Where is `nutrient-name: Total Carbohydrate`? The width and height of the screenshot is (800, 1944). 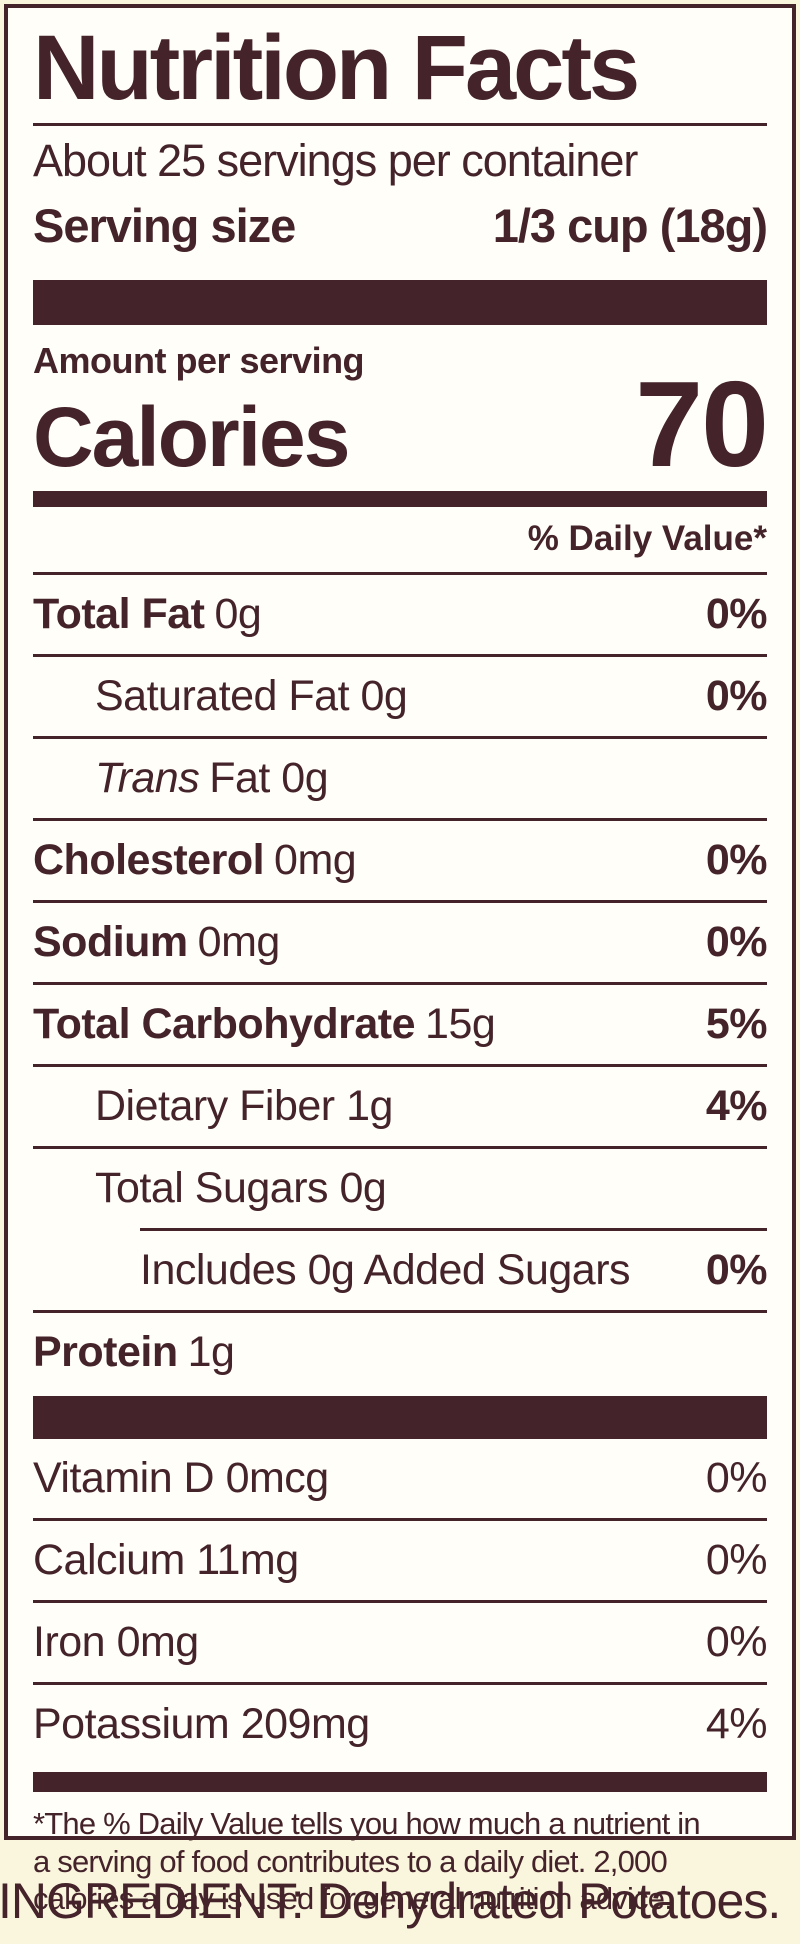
nutrient-name: Total Carbohydrate is located at coordinates (224, 1024).